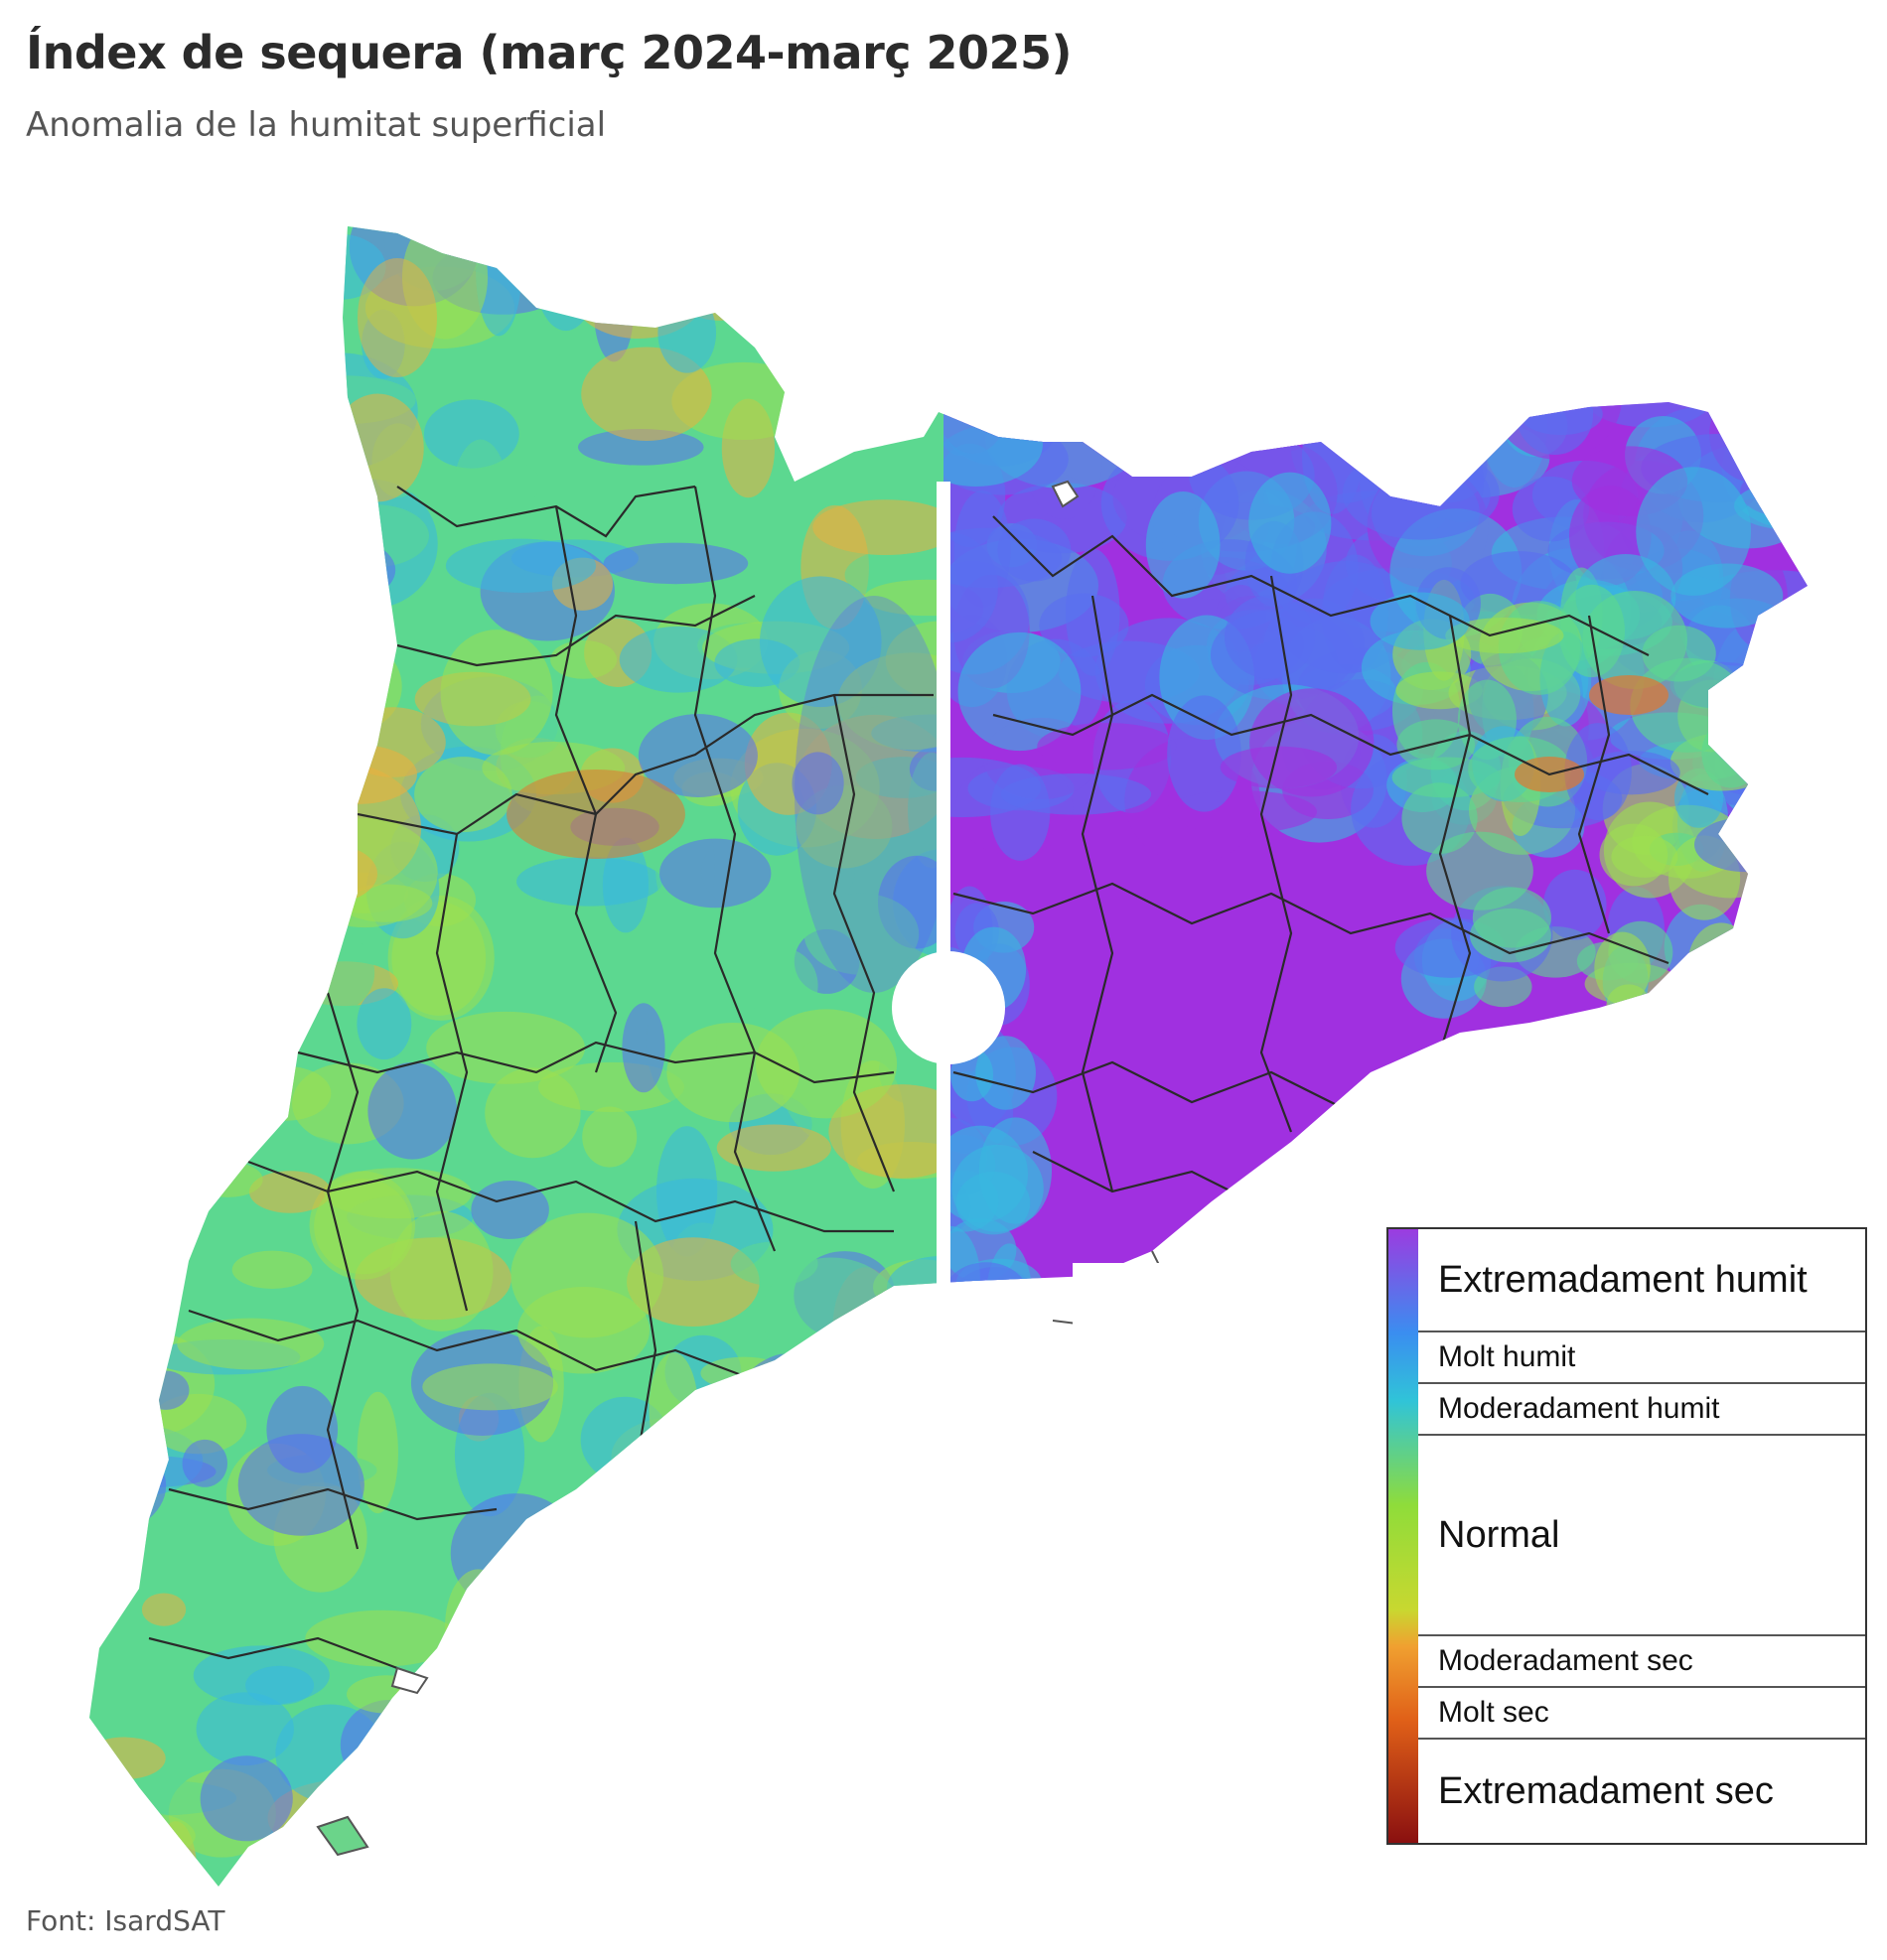  Describe the element at coordinates (1579, 1408) in the screenshot. I see `legend-label: Moderadament humit` at that location.